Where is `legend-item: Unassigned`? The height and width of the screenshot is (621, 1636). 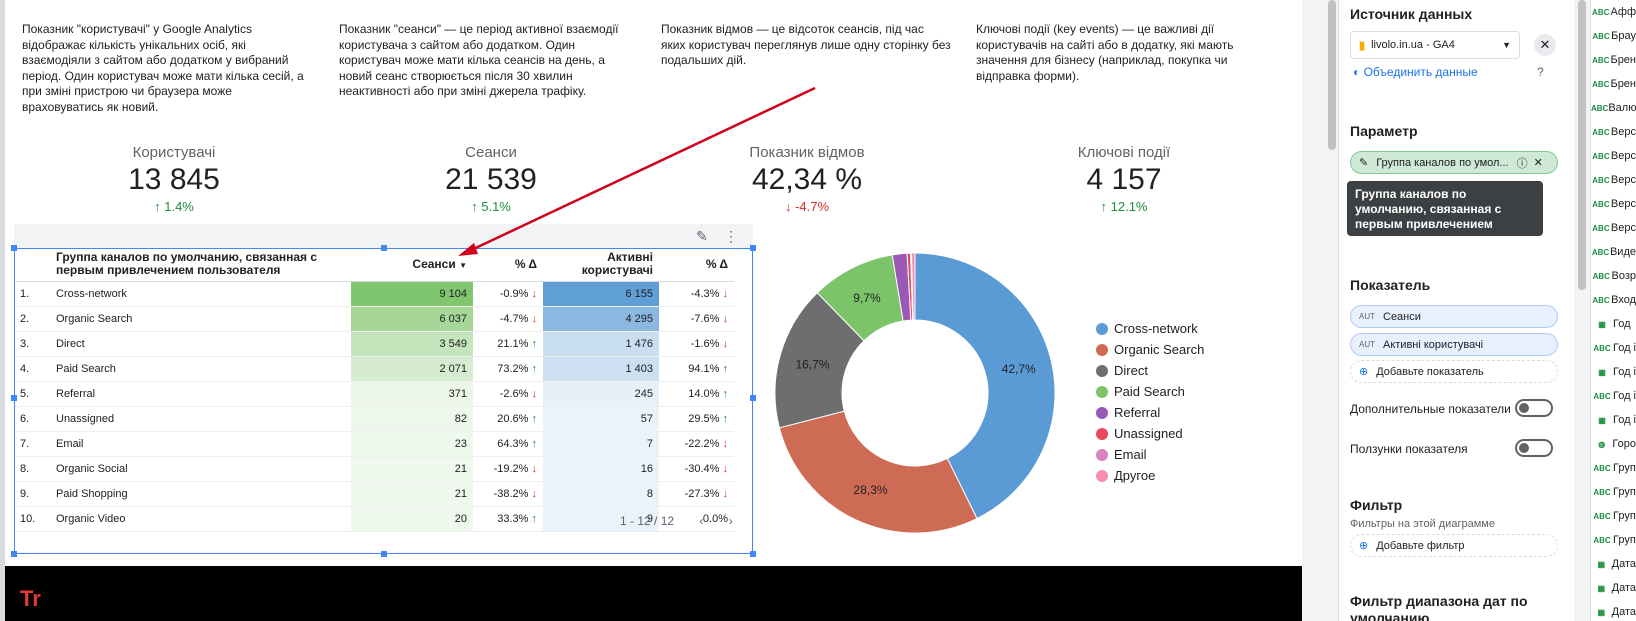 legend-item: Unassigned is located at coordinates (1139, 433).